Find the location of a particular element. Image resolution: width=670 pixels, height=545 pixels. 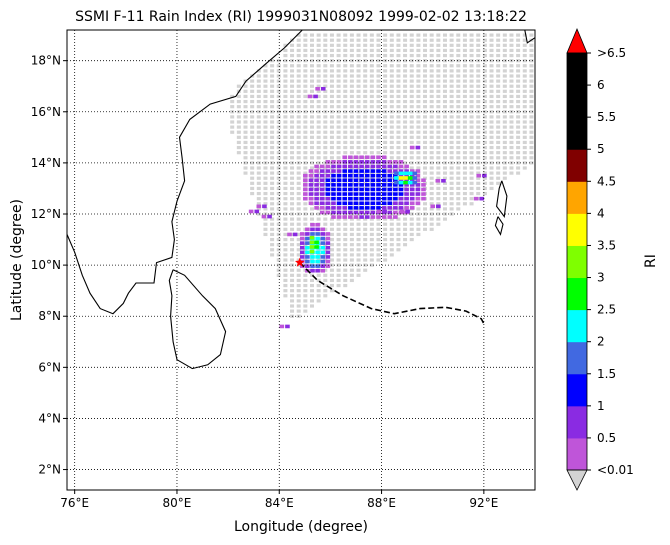

x-tick-label: 88°E is located at coordinates (381, 503).